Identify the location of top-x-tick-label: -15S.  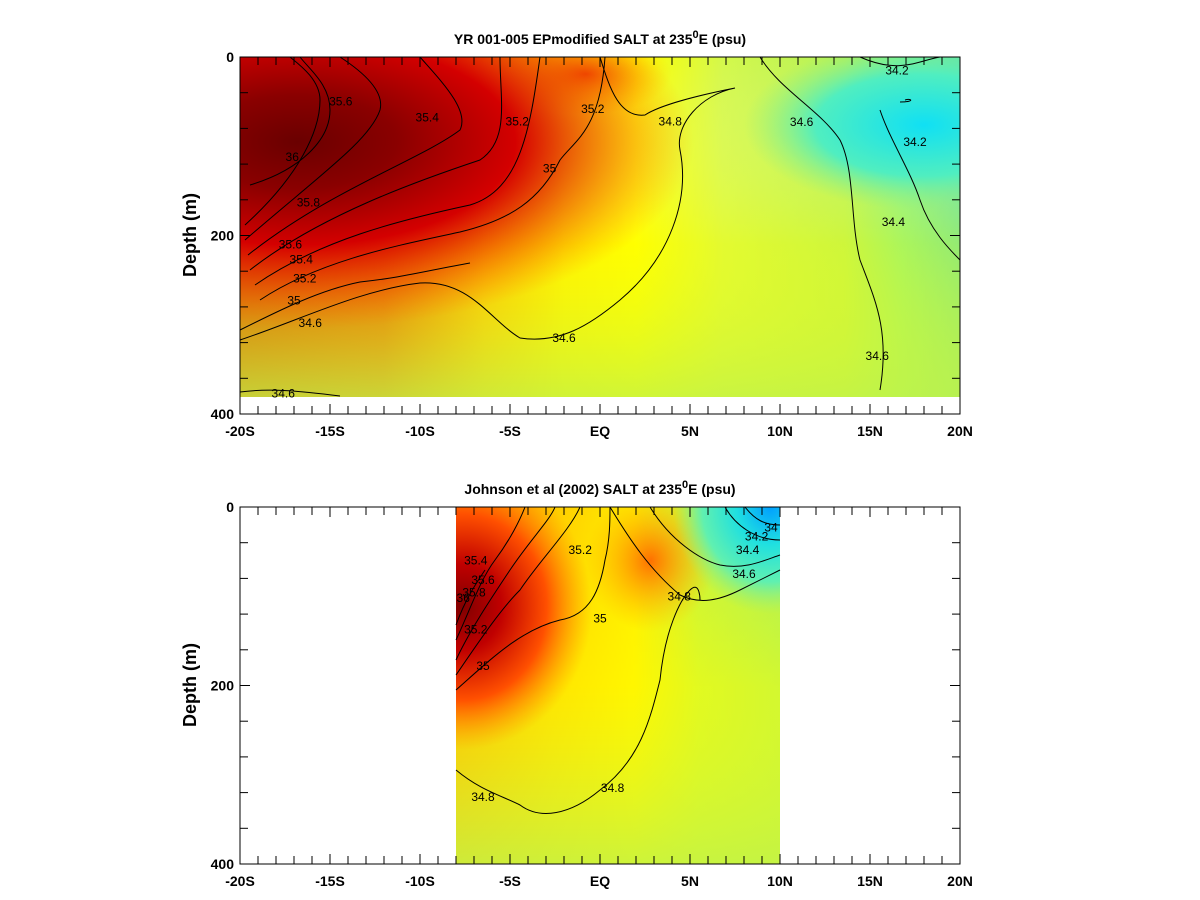
(330, 431).